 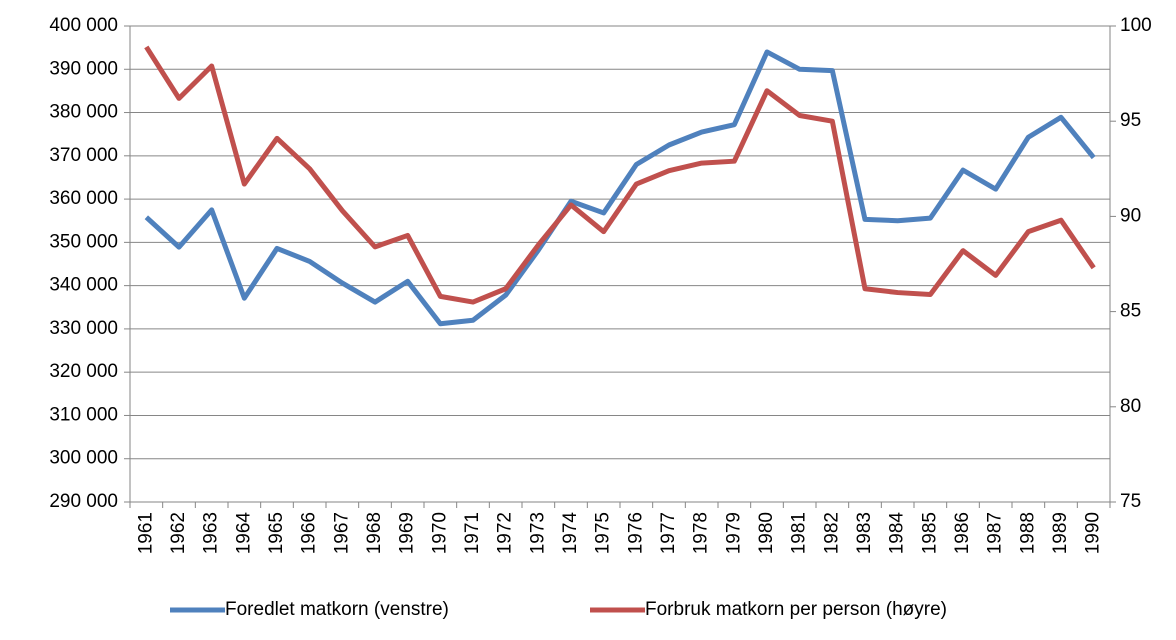 What do you see at coordinates (83, 501) in the screenshot?
I see `y-tick-label: 290 000` at bounding box center [83, 501].